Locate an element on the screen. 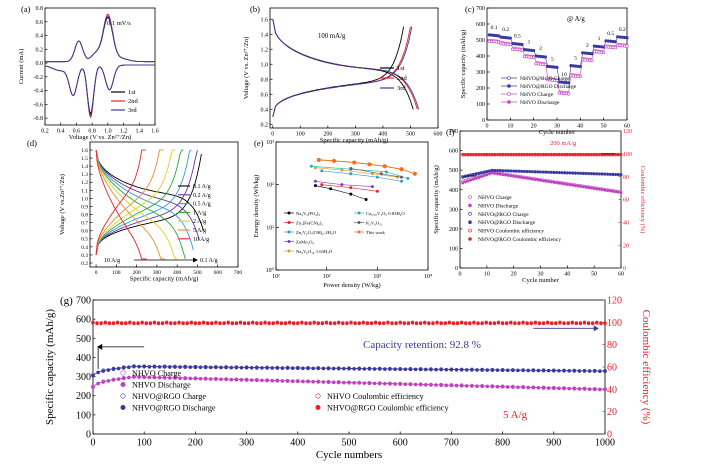  legend-marker is located at coordinates (318, 407).